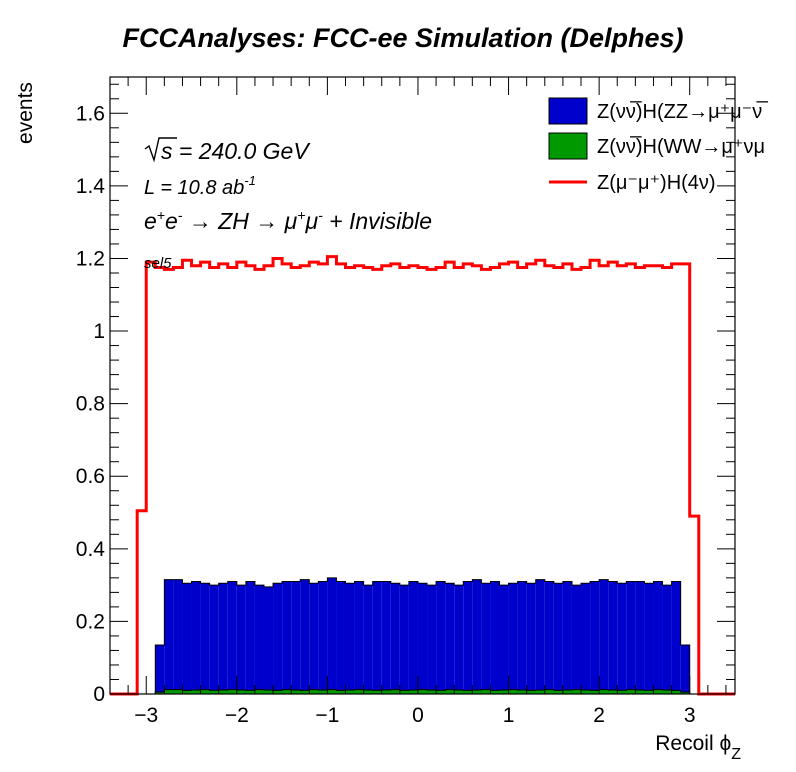  What do you see at coordinates (91, 549) in the screenshot?
I see `y-tick-label: 0.4` at bounding box center [91, 549].